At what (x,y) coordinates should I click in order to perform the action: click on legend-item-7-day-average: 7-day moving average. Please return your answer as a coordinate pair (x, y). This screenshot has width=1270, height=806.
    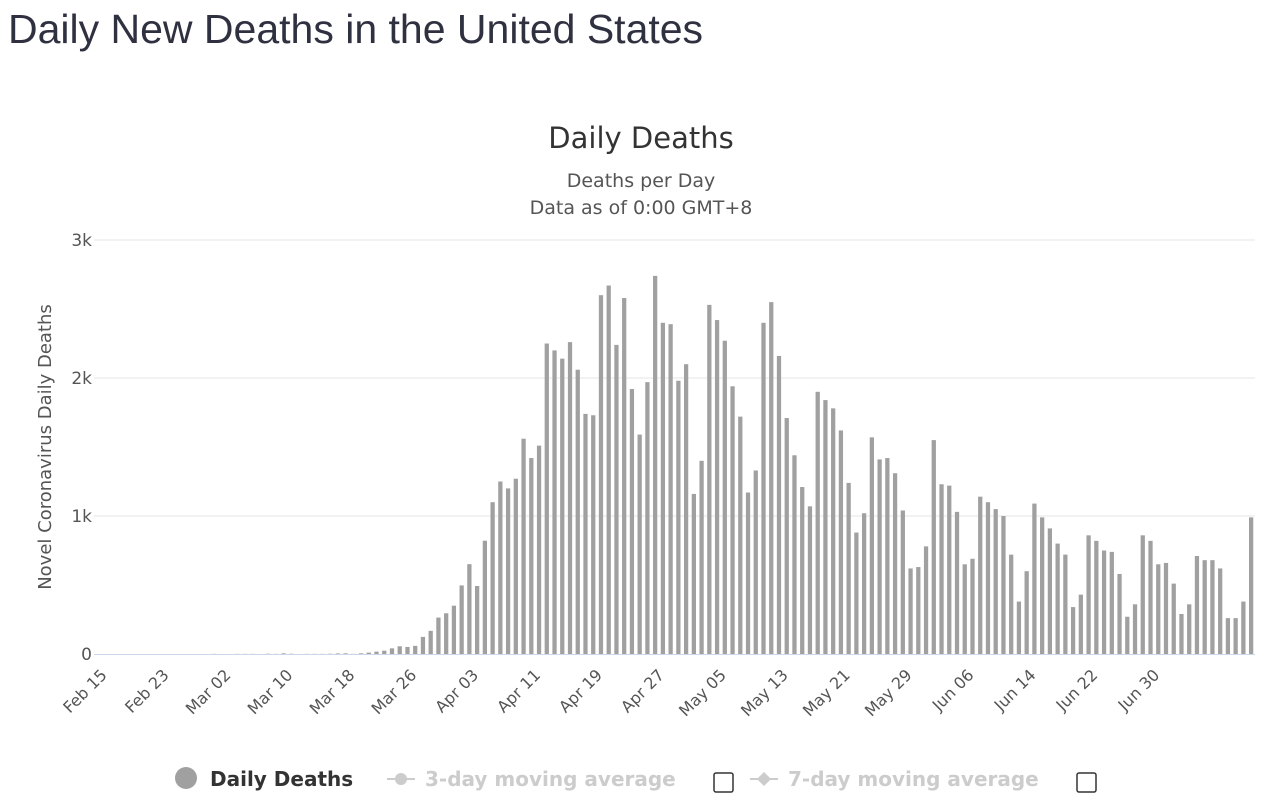
    Looking at the image, I should click on (894, 779).